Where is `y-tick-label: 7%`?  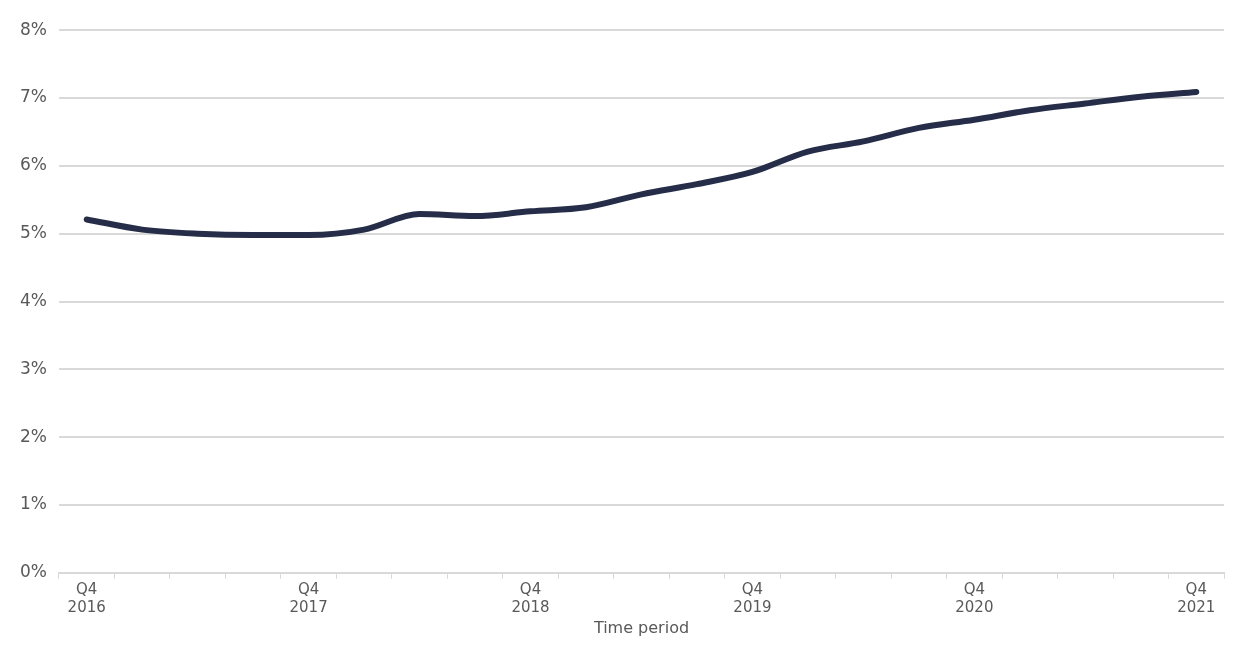 y-tick-label: 7% is located at coordinates (33, 96).